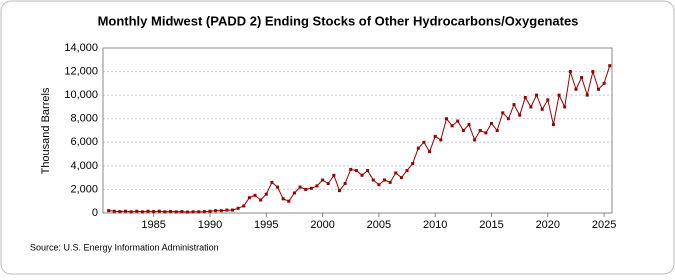 Image resolution: width=675 pixels, height=280 pixels. What do you see at coordinates (95, 213) in the screenshot?
I see `y-tick-label: 0` at bounding box center [95, 213].